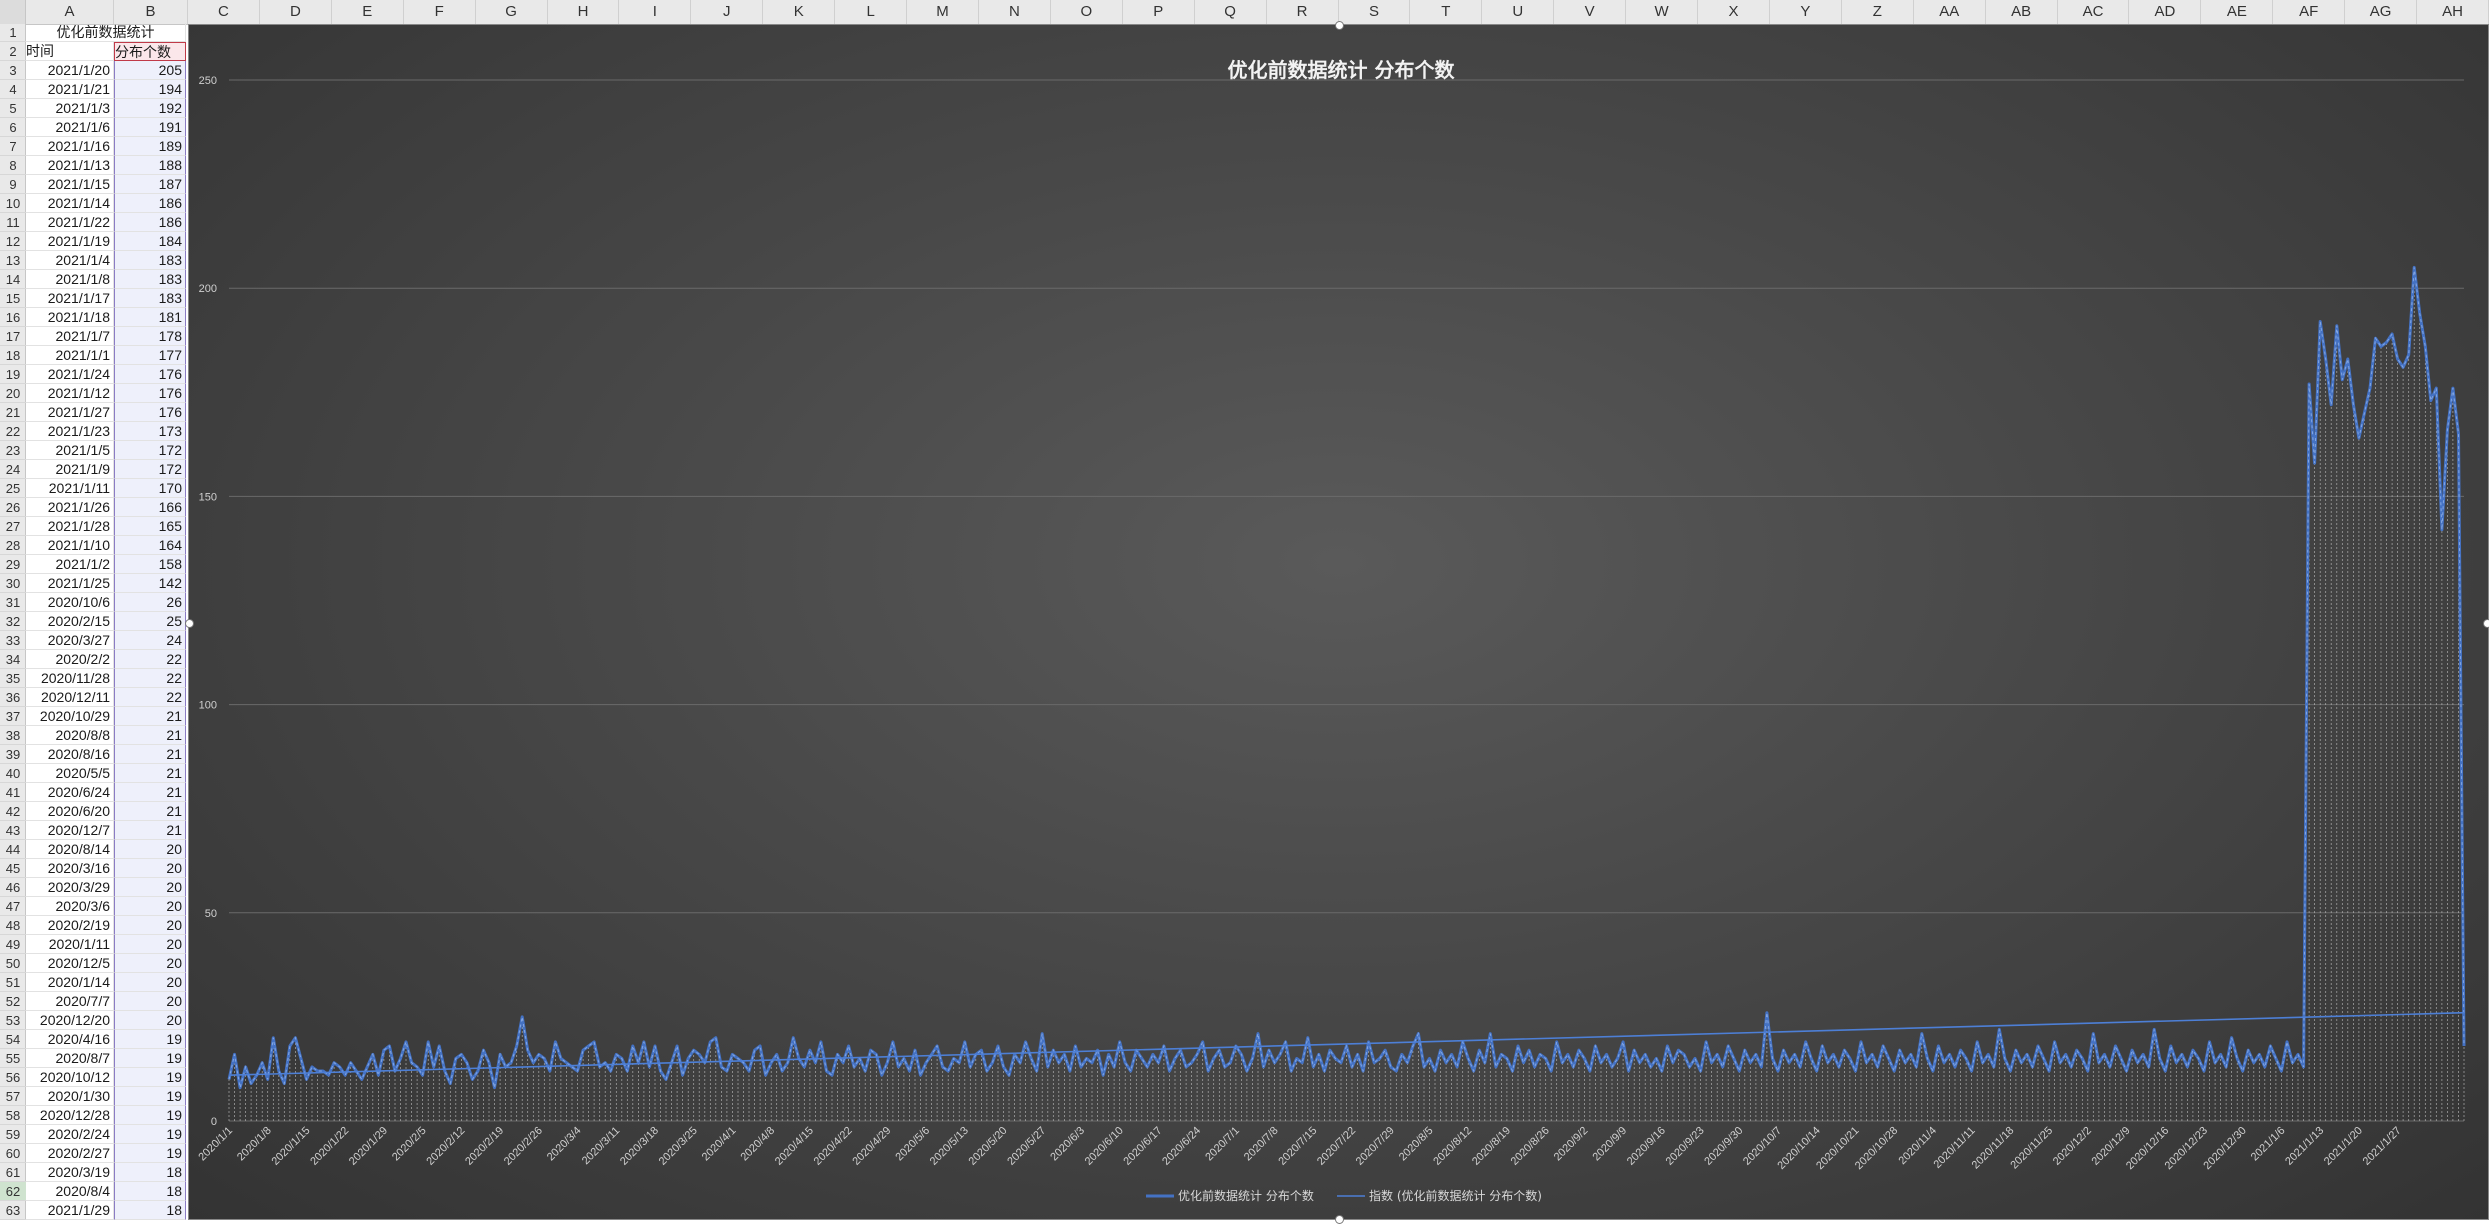 The width and height of the screenshot is (2489, 1224). What do you see at coordinates (150, 1134) in the screenshot?
I see `cell-b59: 19` at bounding box center [150, 1134].